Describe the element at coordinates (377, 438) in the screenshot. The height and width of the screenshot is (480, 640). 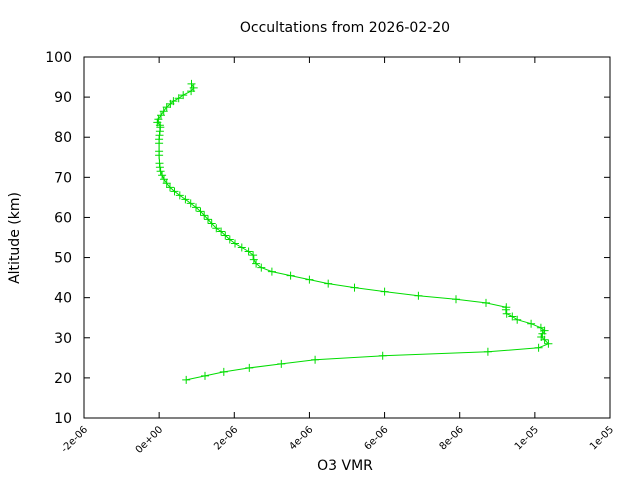
I see `x-tick-label: 6e-06` at that location.